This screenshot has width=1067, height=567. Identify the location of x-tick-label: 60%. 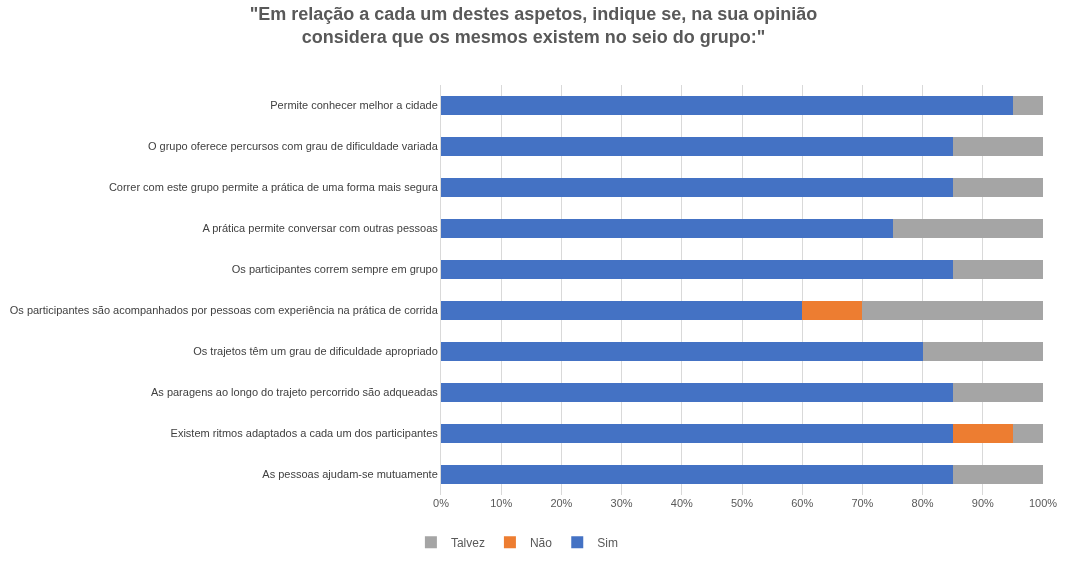
(802, 503).